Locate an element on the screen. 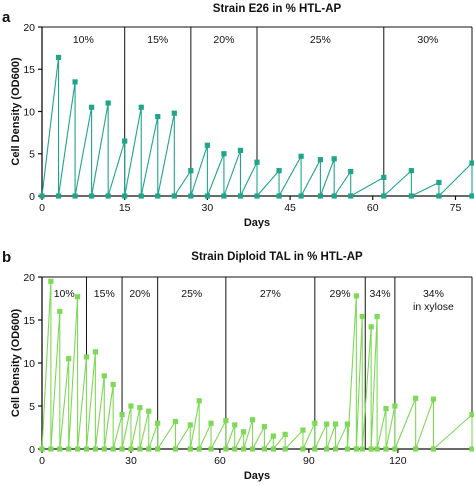 This screenshot has height=486, width=474. x-tick-label: 90 is located at coordinates (309, 461).